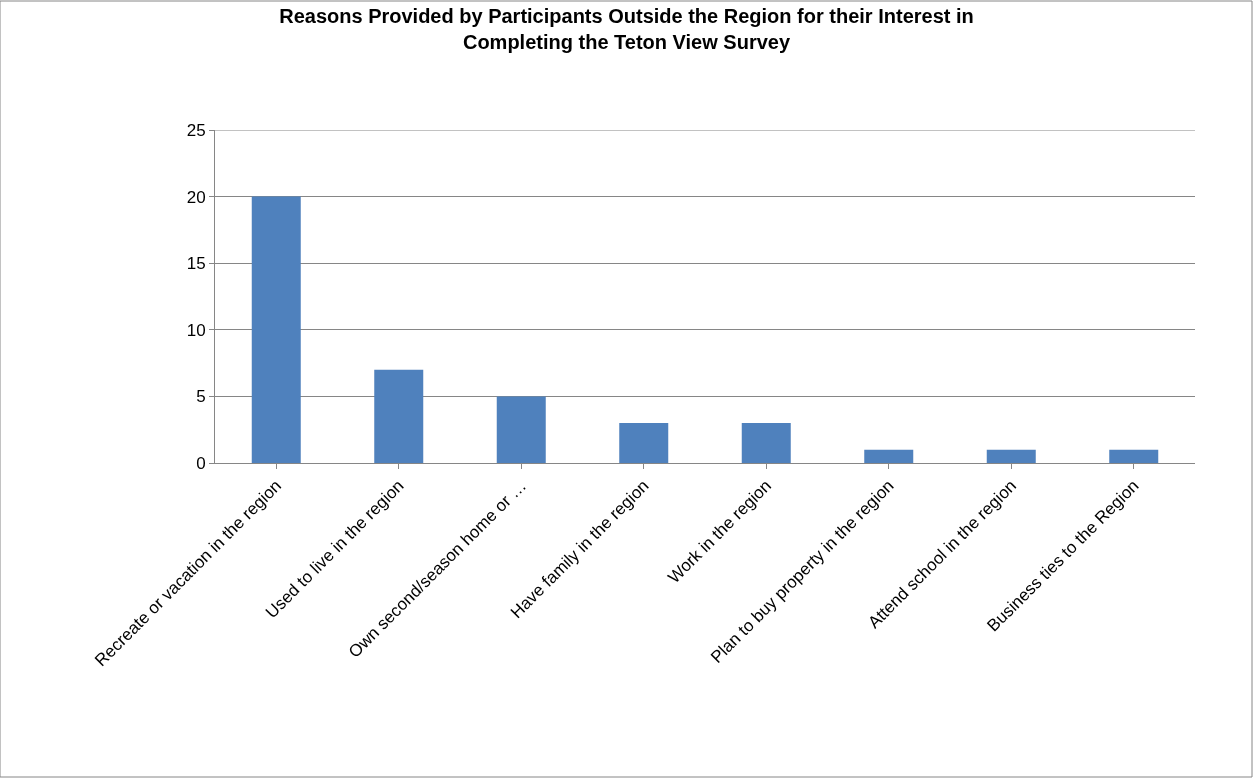  I want to click on y-tick-label: 20, so click(196, 197).